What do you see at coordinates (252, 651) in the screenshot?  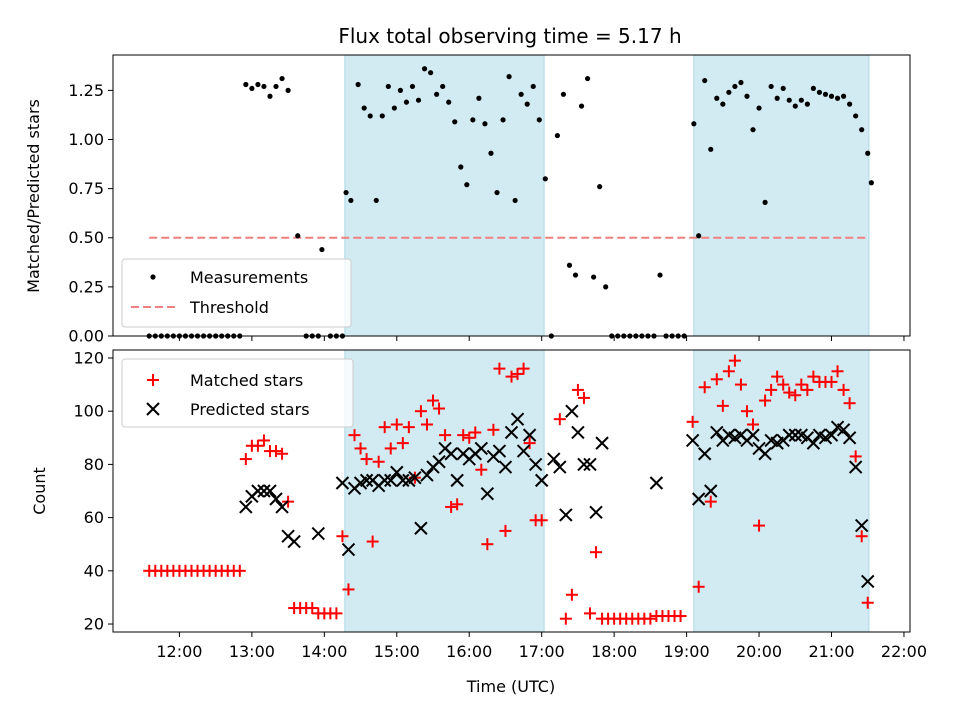 I see `bottom-x-tick-label: 13:00` at bounding box center [252, 651].